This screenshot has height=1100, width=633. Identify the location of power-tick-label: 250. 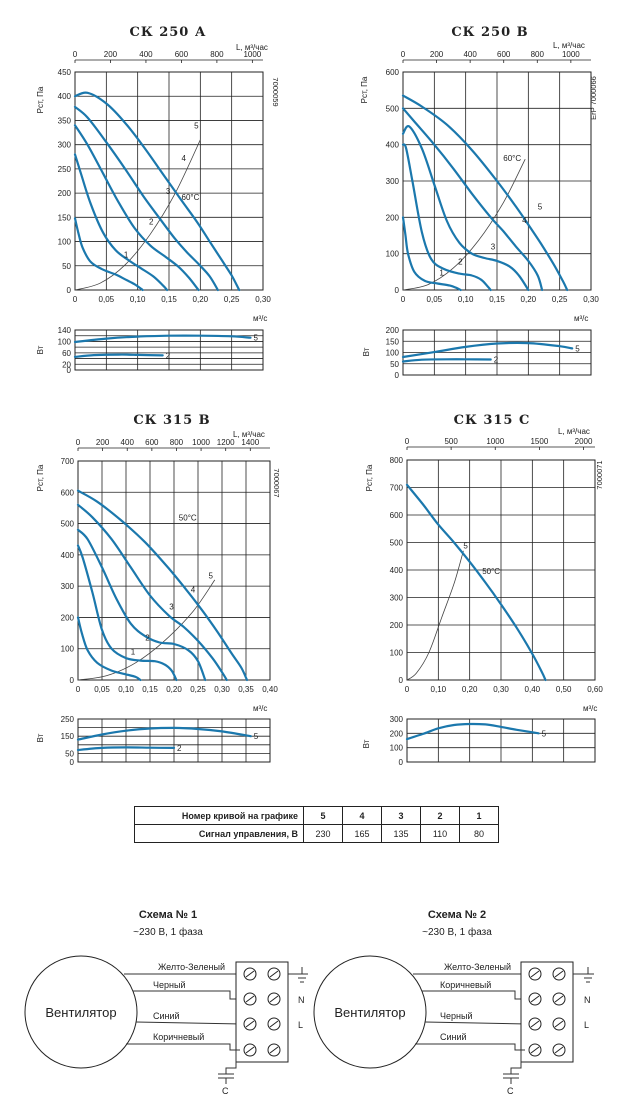
(68, 719).